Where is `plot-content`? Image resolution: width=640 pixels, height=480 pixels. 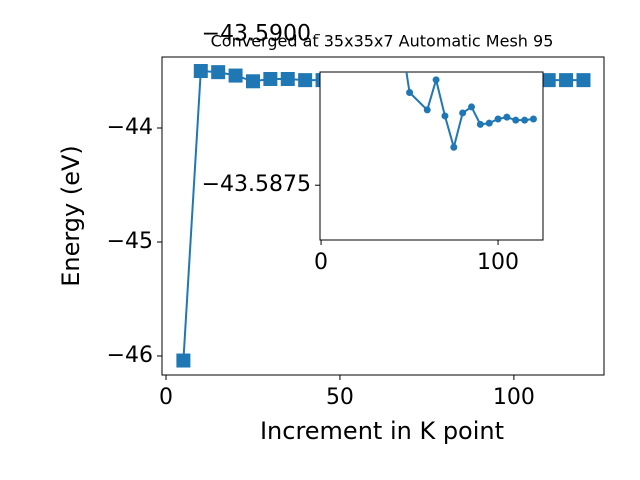 plot-content is located at coordinates (462, 80).